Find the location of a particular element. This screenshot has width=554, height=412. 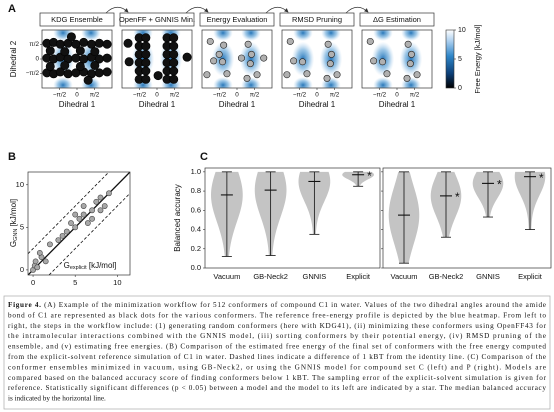

colorbar-tick-label: 0 is located at coordinates (460, 88).